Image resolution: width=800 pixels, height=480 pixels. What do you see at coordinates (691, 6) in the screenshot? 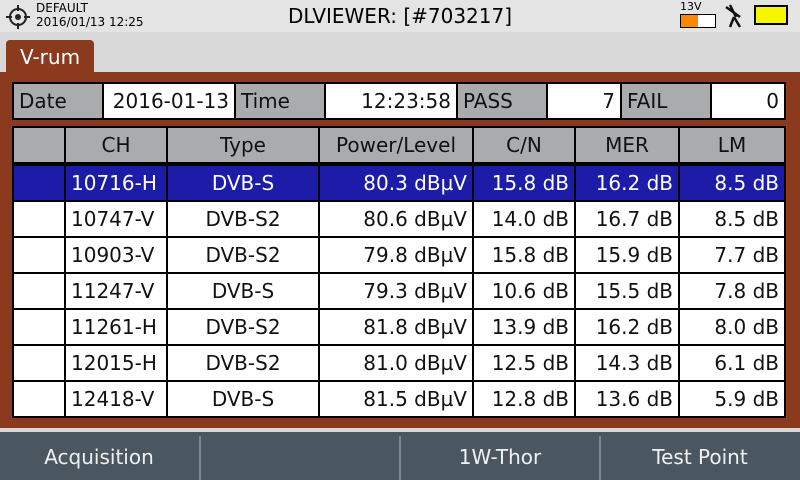
I see `voltage: 13V` at bounding box center [691, 6].